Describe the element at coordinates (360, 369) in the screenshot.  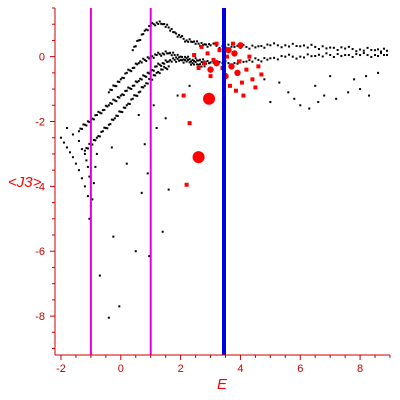
I see `x-tick-label: 8` at that location.